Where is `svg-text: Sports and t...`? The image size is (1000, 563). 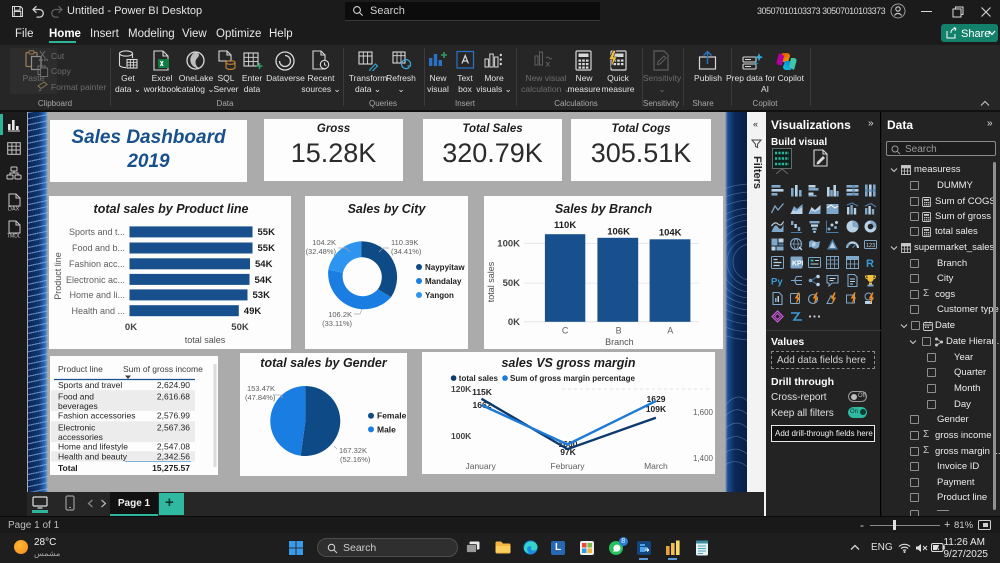
svg-text: Sports and t... is located at coordinates (97, 232).